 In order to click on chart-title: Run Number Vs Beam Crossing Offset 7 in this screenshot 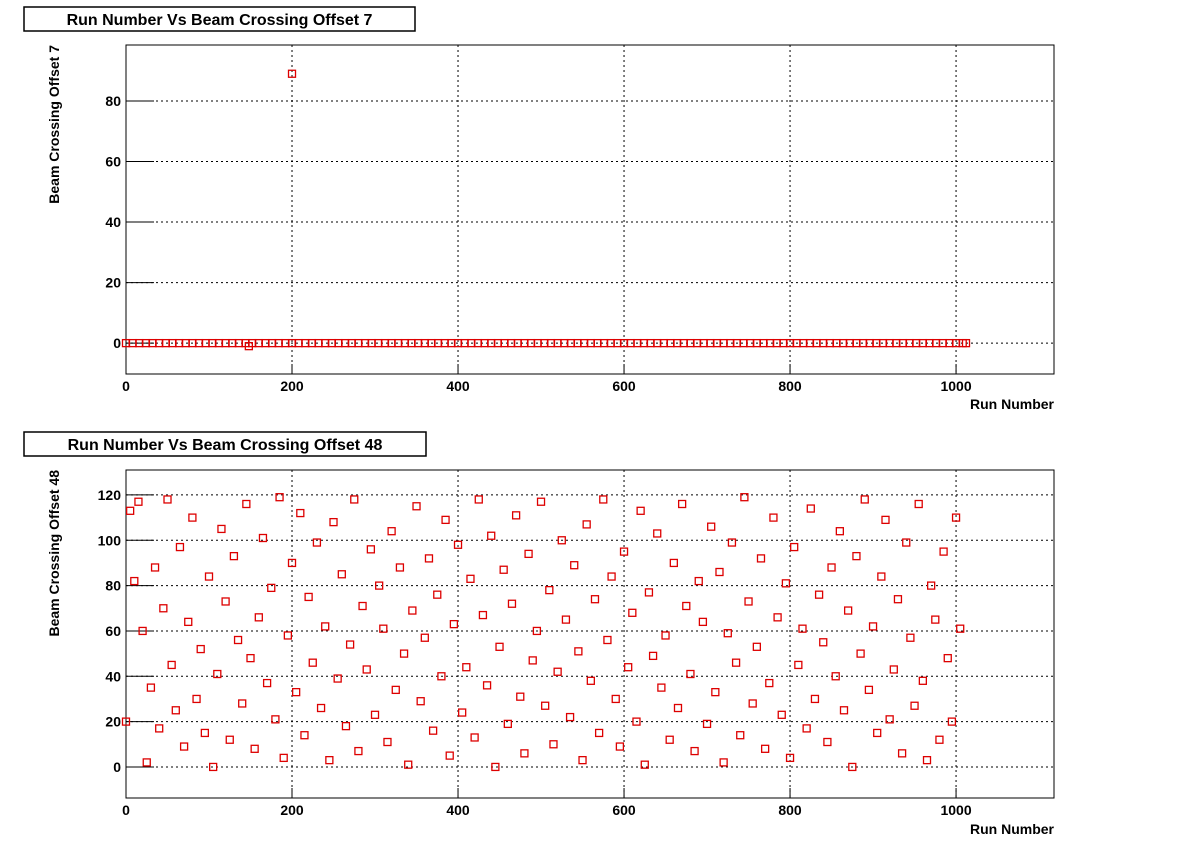, I will do `click(220, 20)`.